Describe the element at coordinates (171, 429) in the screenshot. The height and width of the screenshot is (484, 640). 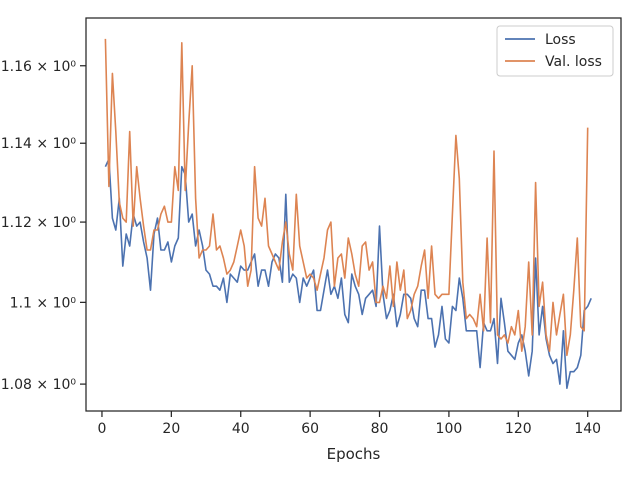
I see `x-tick-label: 20` at that location.